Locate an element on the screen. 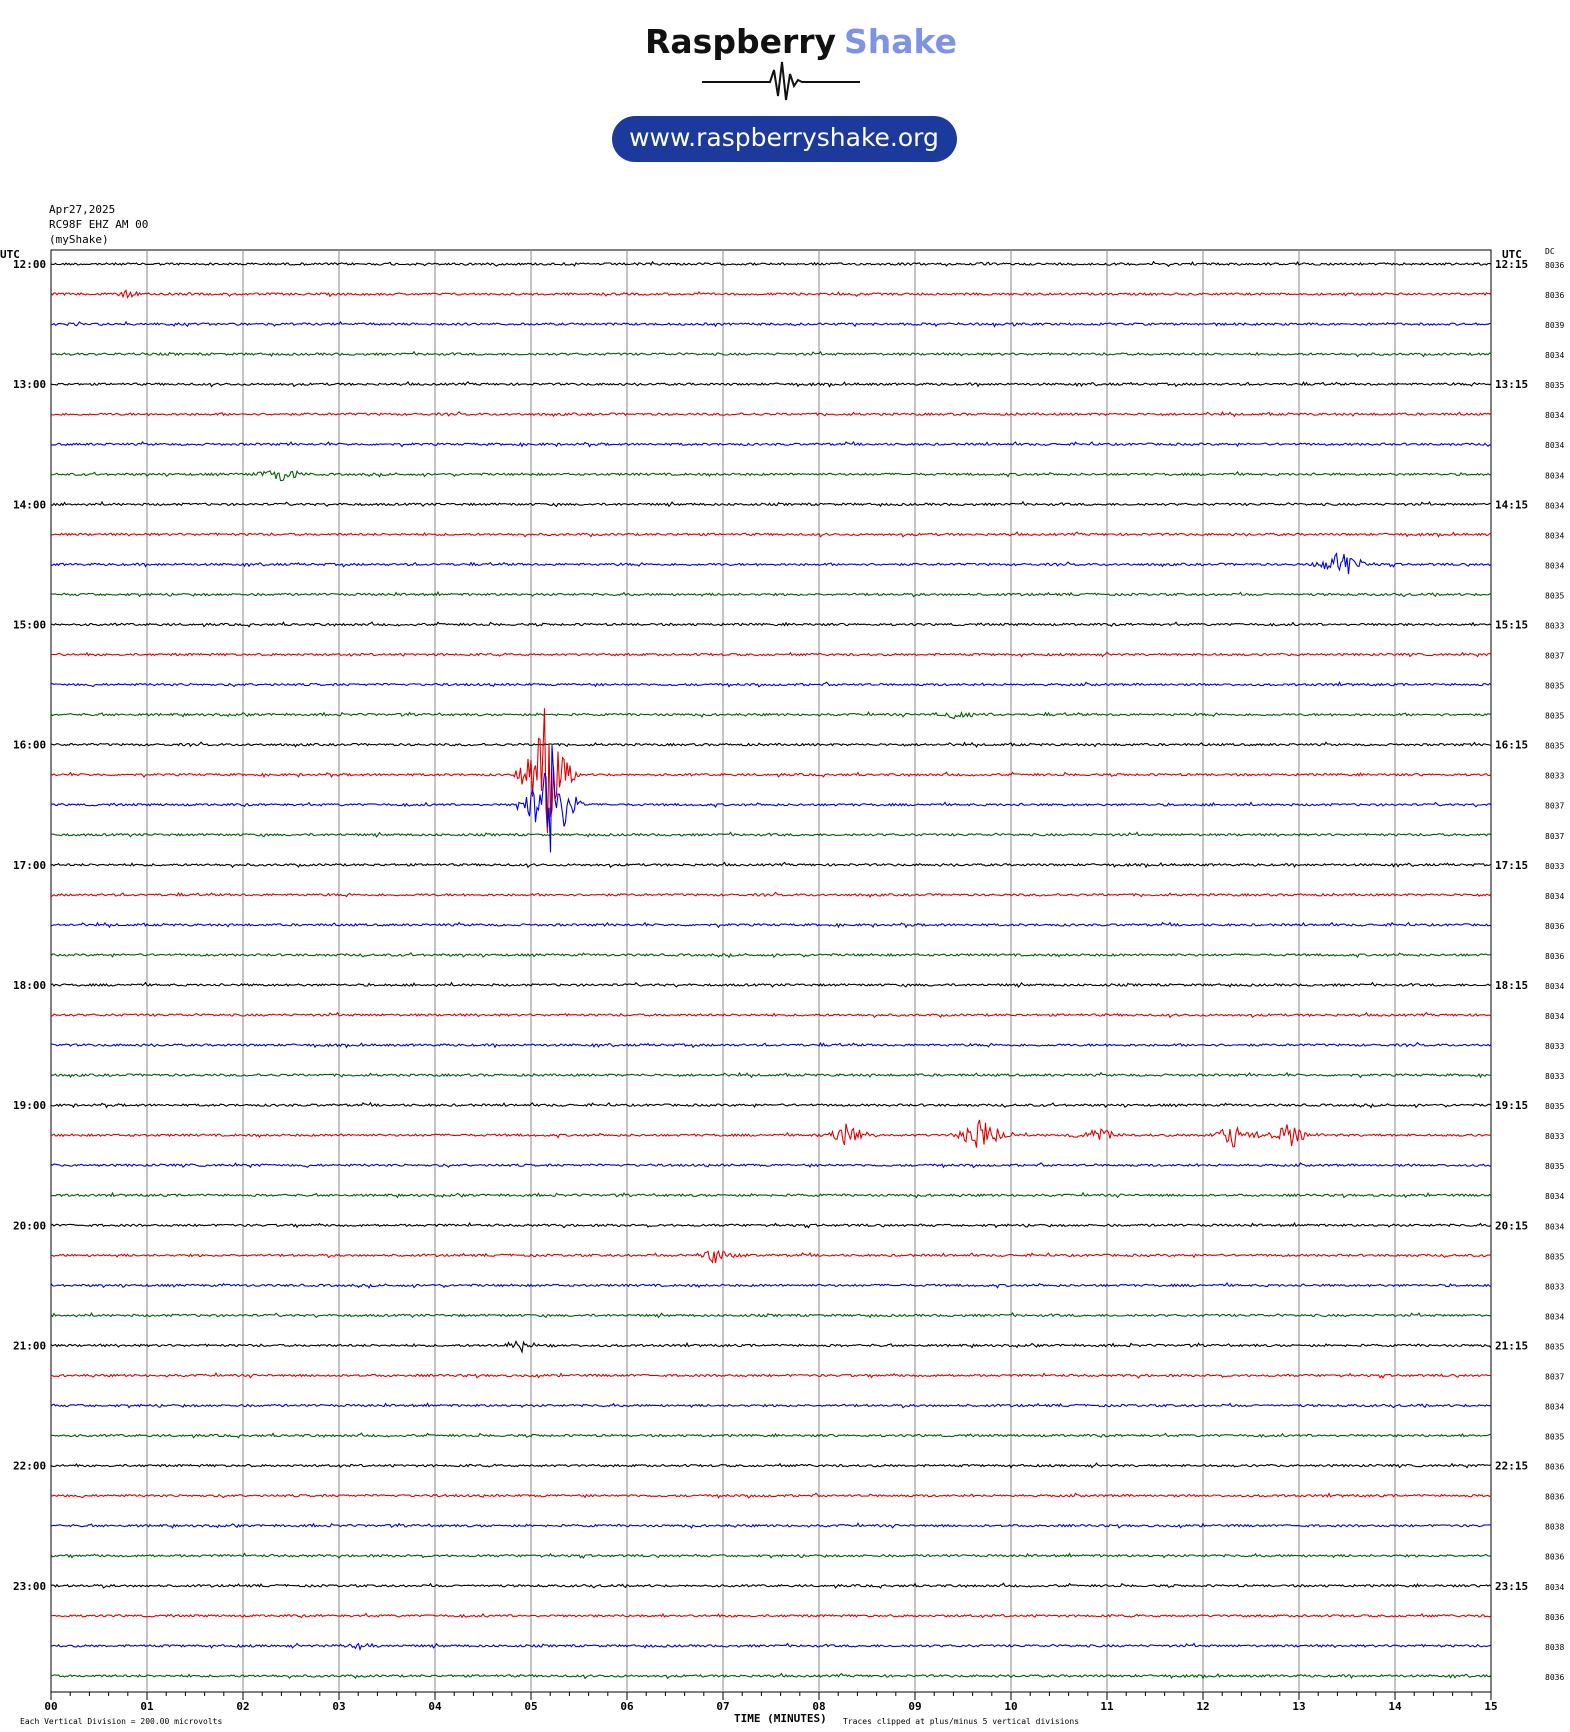 This screenshot has height=1732, width=1570. hour-label-right: 20:15 is located at coordinates (1511, 1225).